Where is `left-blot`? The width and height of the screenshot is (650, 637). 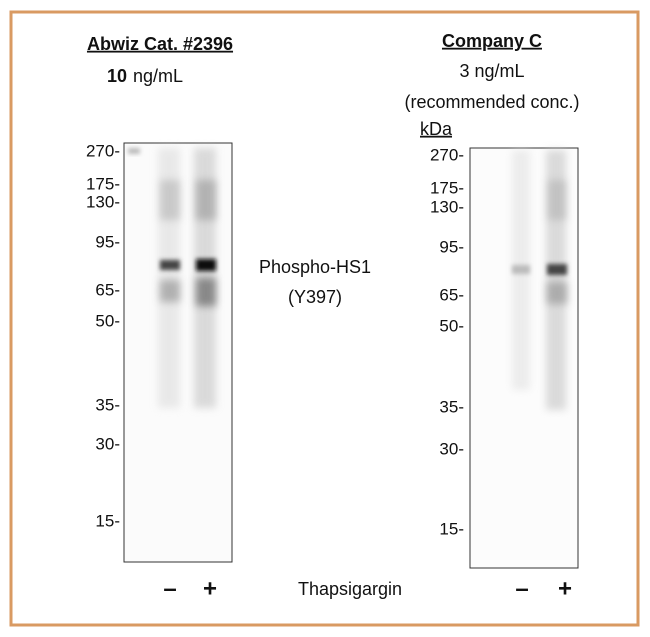
left-blot is located at coordinates (178, 352).